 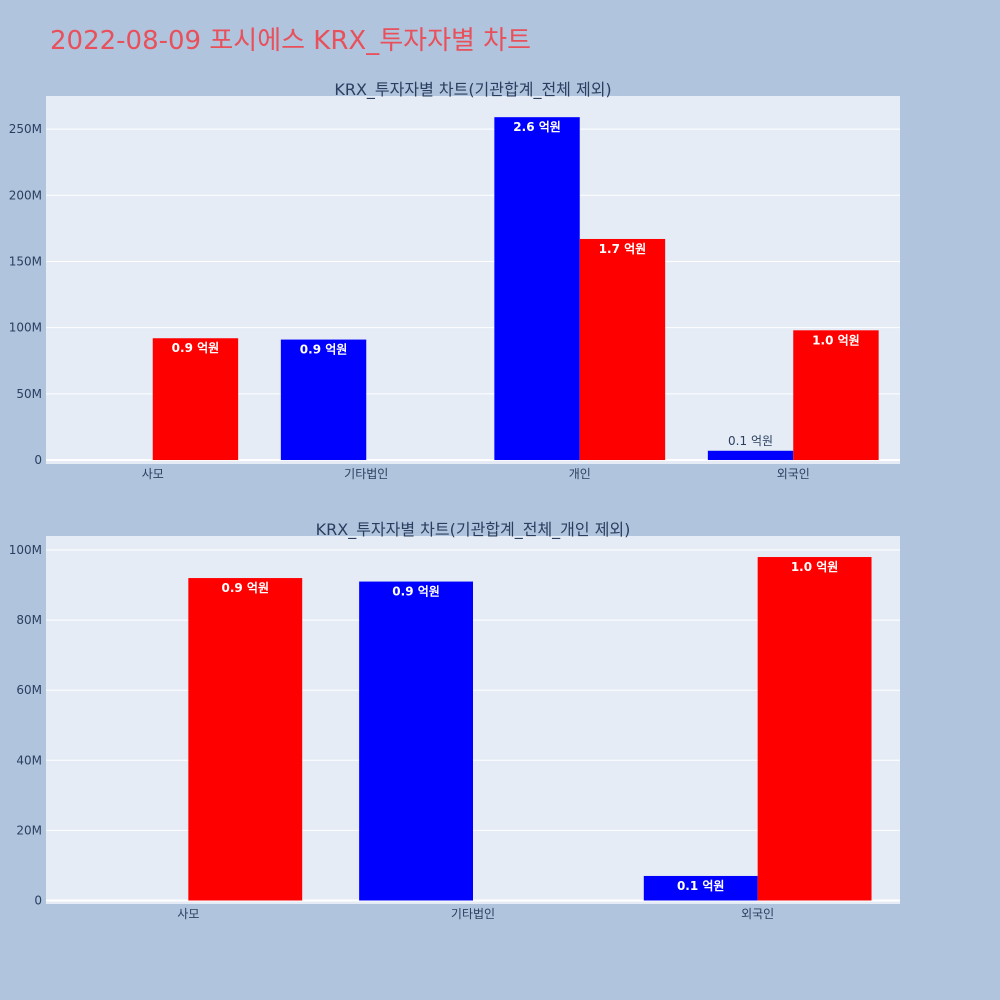 I want to click on y-tick-label: 150M, so click(x=25, y=261).